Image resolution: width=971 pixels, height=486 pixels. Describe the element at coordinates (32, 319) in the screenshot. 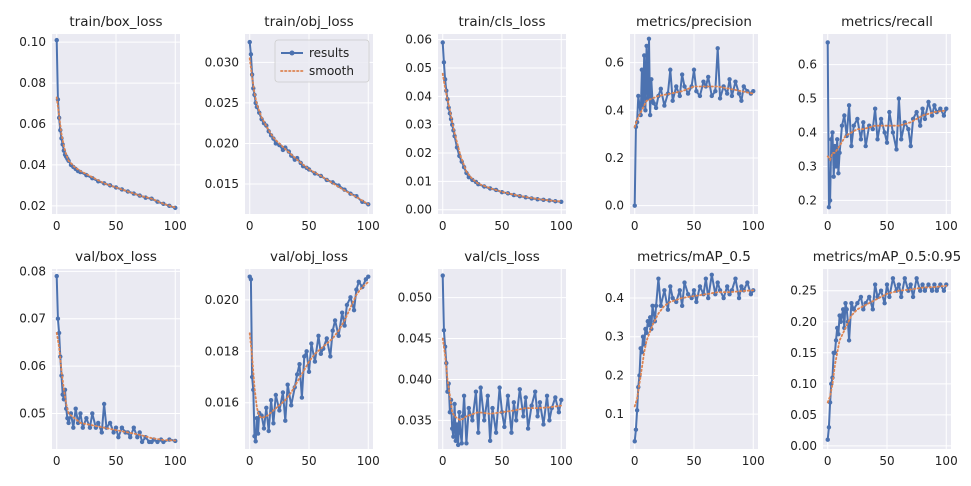

I see `y-tick-label: 0.07` at that location.